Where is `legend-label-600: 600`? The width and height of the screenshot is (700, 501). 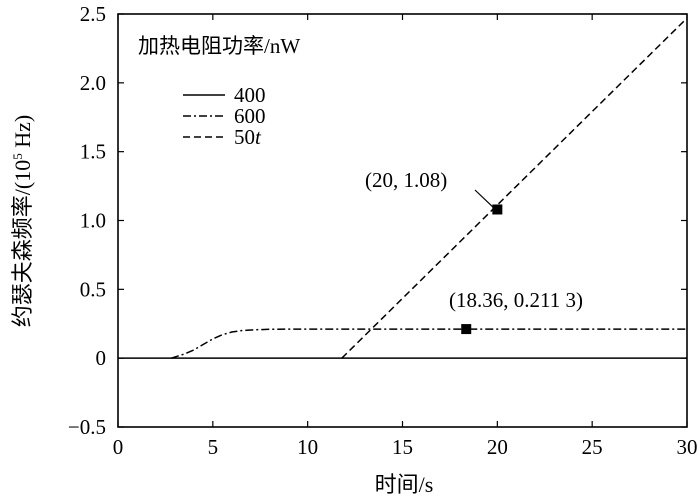 legend-label-600: 600 is located at coordinates (250, 116).